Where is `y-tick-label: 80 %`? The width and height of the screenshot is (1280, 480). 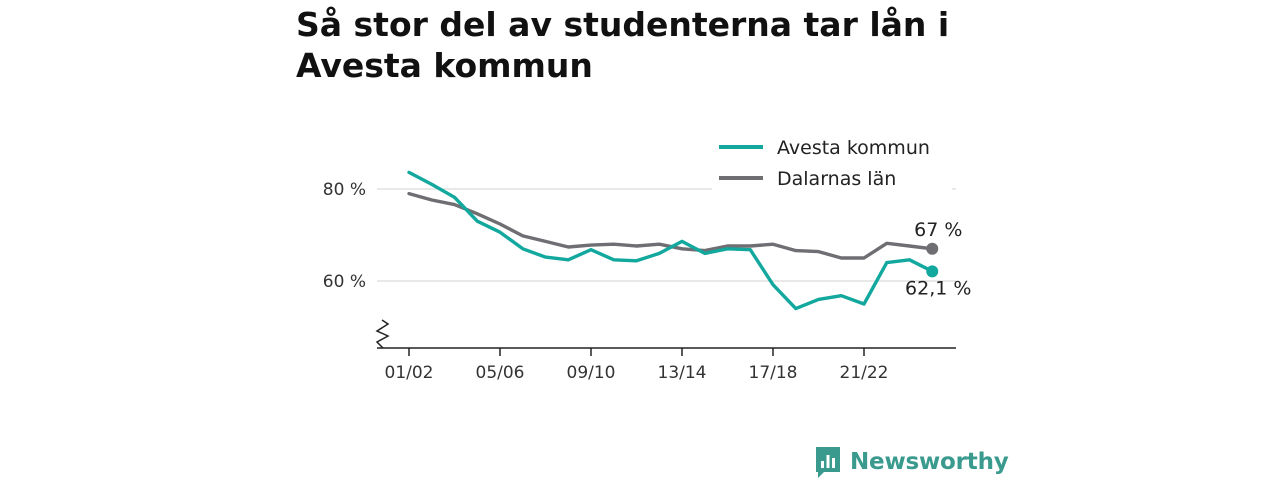 y-tick-label: 80 % is located at coordinates (344, 190).